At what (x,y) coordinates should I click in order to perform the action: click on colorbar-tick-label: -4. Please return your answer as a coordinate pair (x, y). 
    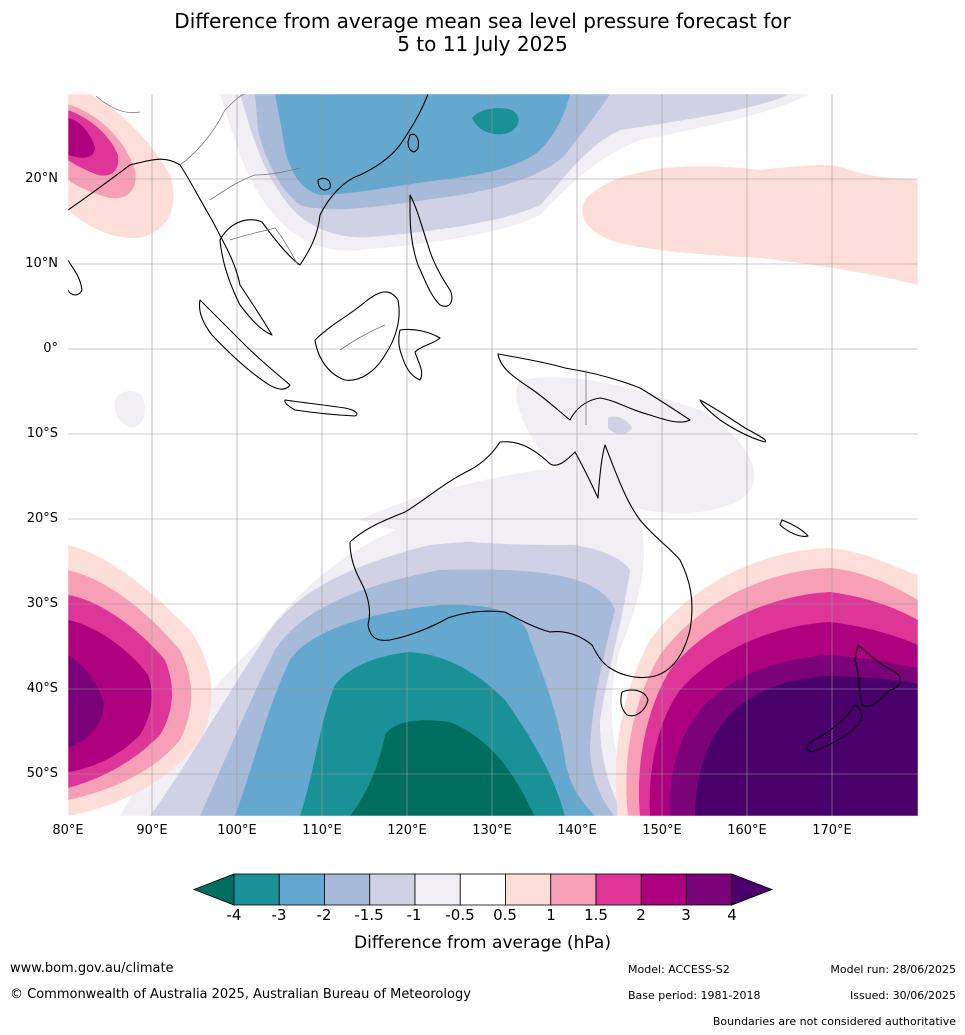
    Looking at the image, I should click on (234, 915).